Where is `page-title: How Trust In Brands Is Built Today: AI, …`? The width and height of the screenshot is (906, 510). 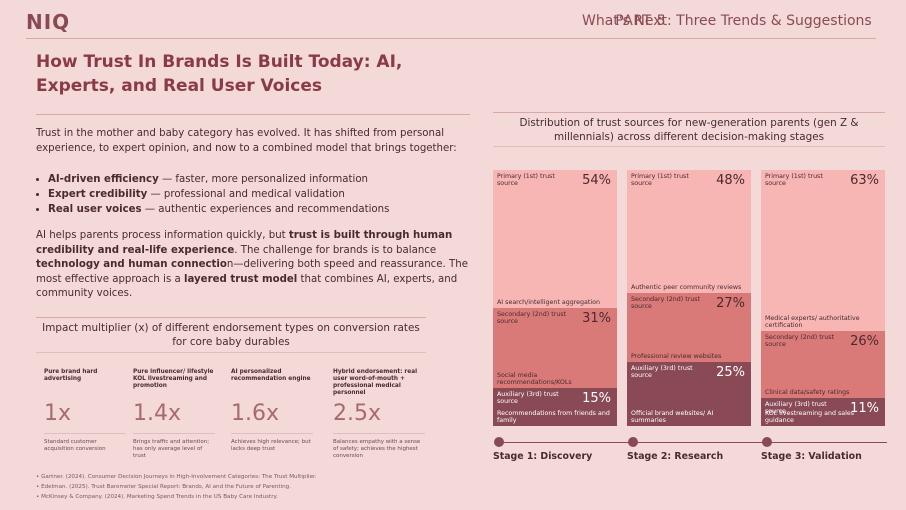
page-title: How Trust In Brands Is Built Today: AI, … is located at coordinates (219, 74).